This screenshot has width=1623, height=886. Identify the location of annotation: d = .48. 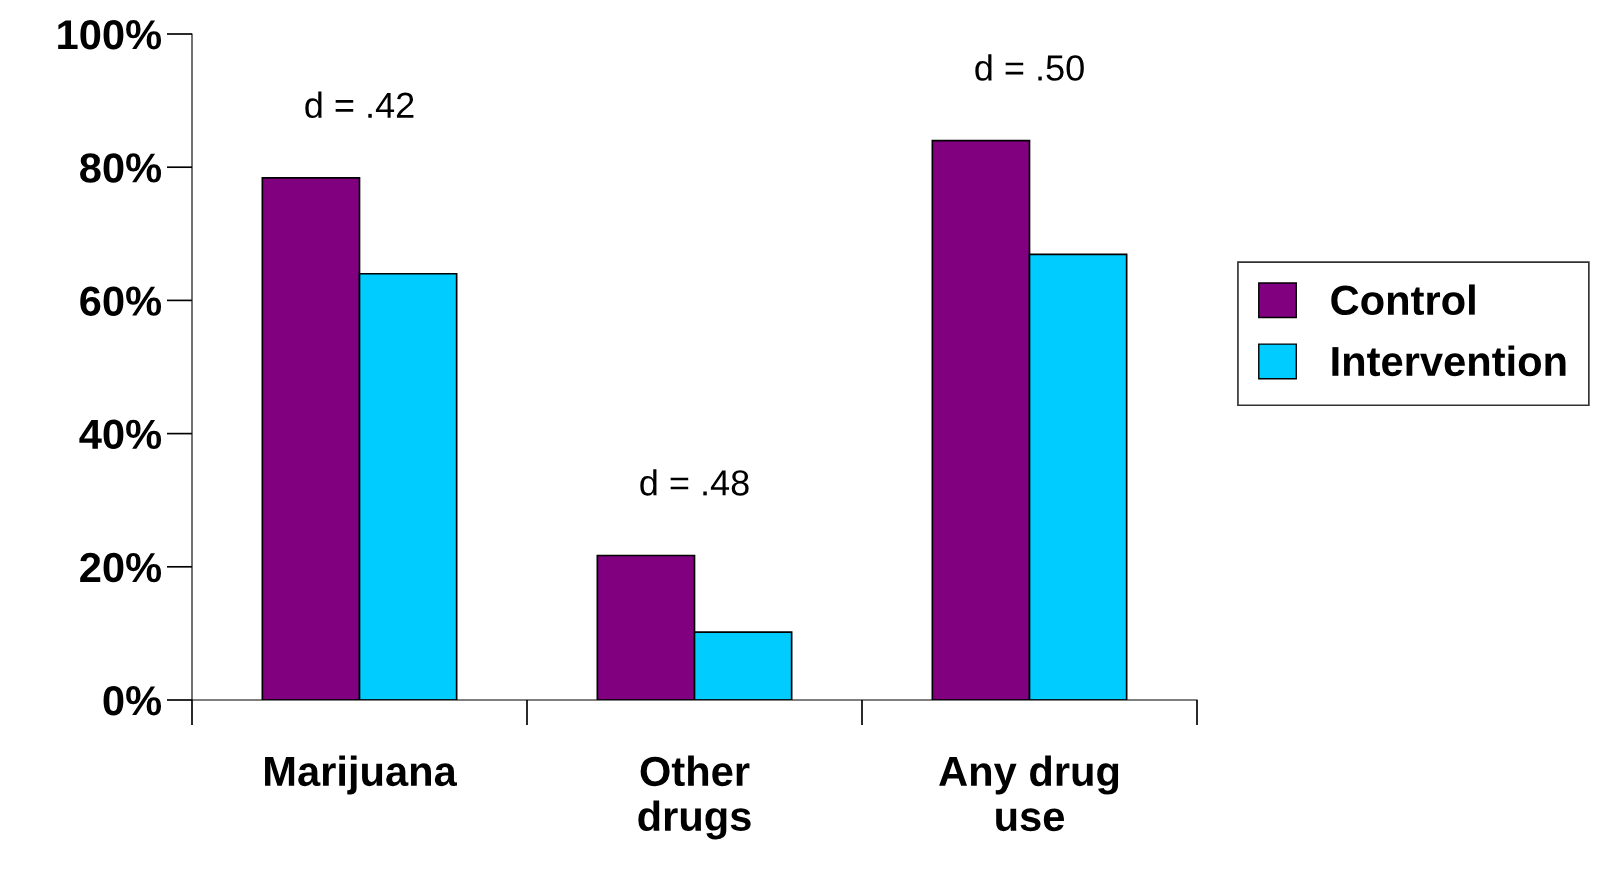
(694, 482).